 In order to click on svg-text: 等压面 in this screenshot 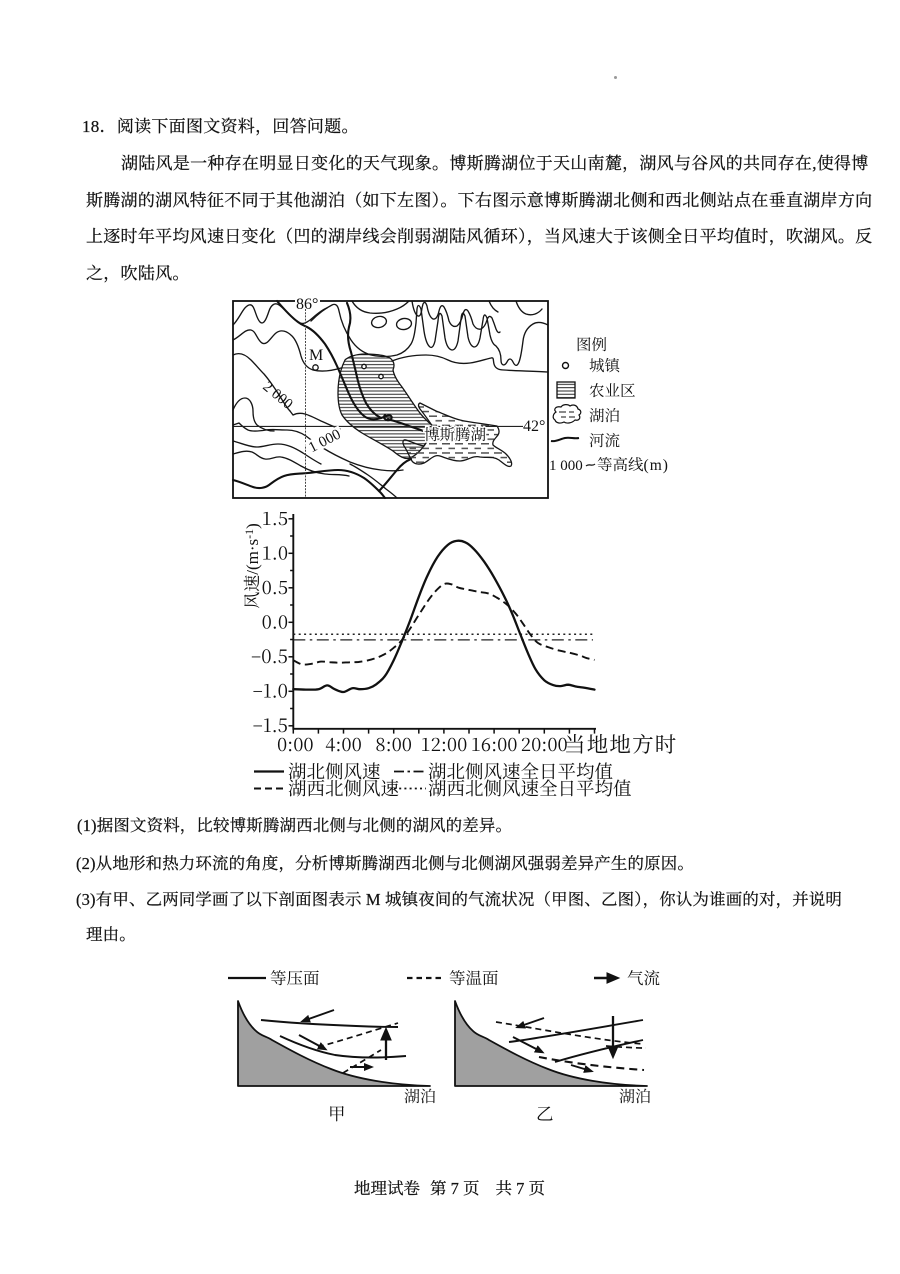, I will do `click(295, 977)`.